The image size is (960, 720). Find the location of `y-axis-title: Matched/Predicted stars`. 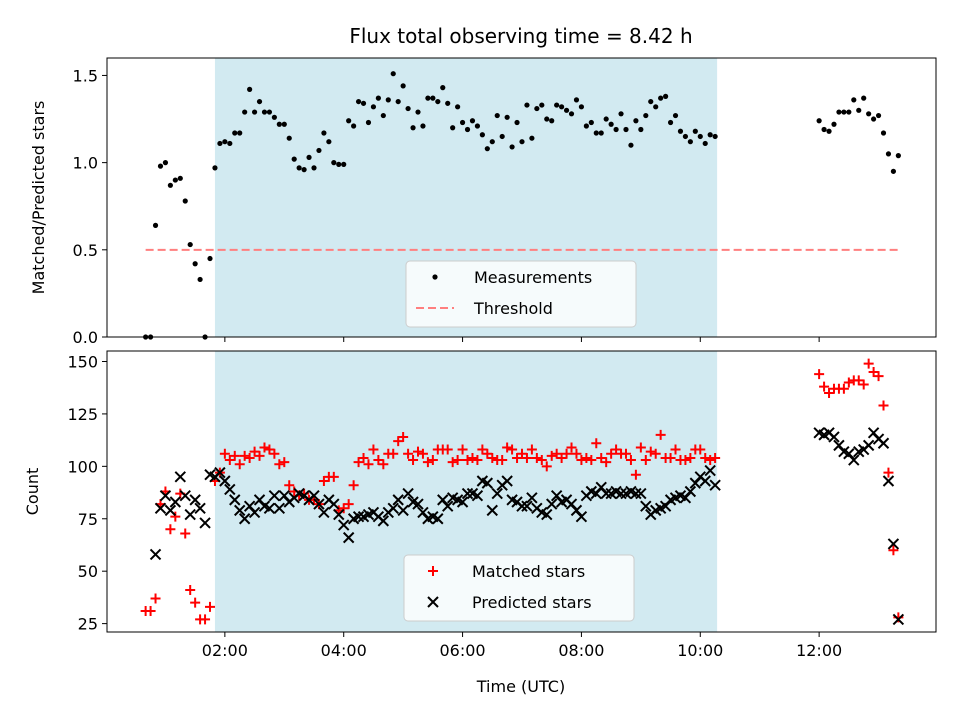

y-axis-title: Matched/Predicted stars is located at coordinates (38, 198).